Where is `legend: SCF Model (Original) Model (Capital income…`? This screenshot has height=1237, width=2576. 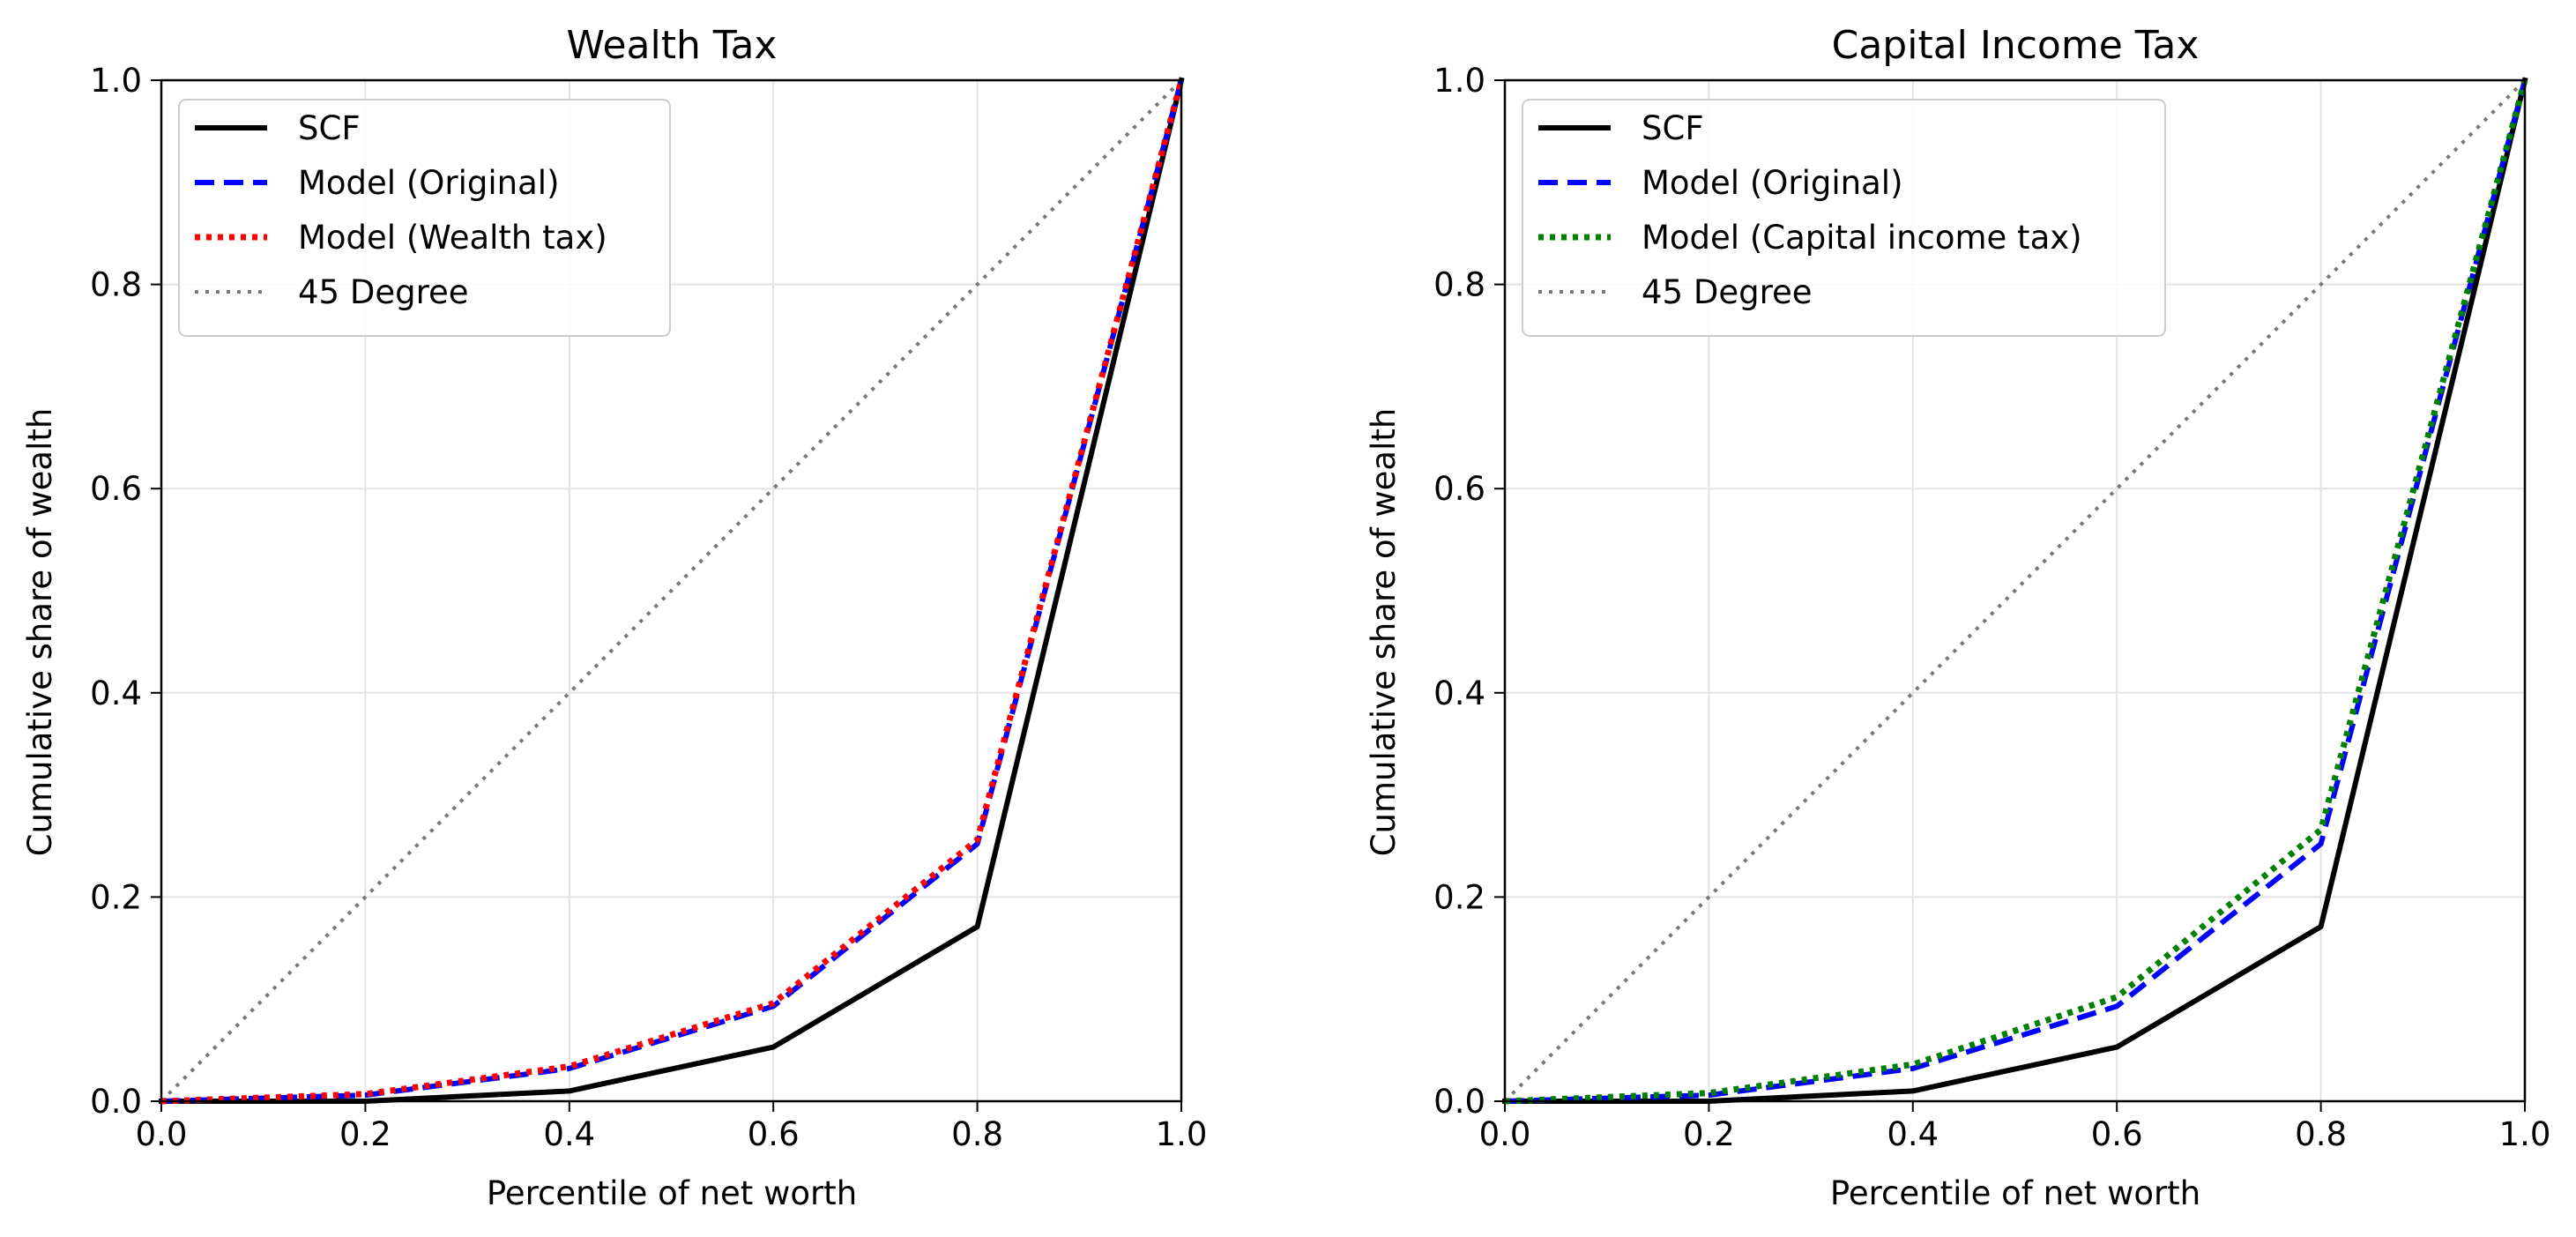
legend: SCF Model (Original) Model (Capital income… is located at coordinates (1844, 218).